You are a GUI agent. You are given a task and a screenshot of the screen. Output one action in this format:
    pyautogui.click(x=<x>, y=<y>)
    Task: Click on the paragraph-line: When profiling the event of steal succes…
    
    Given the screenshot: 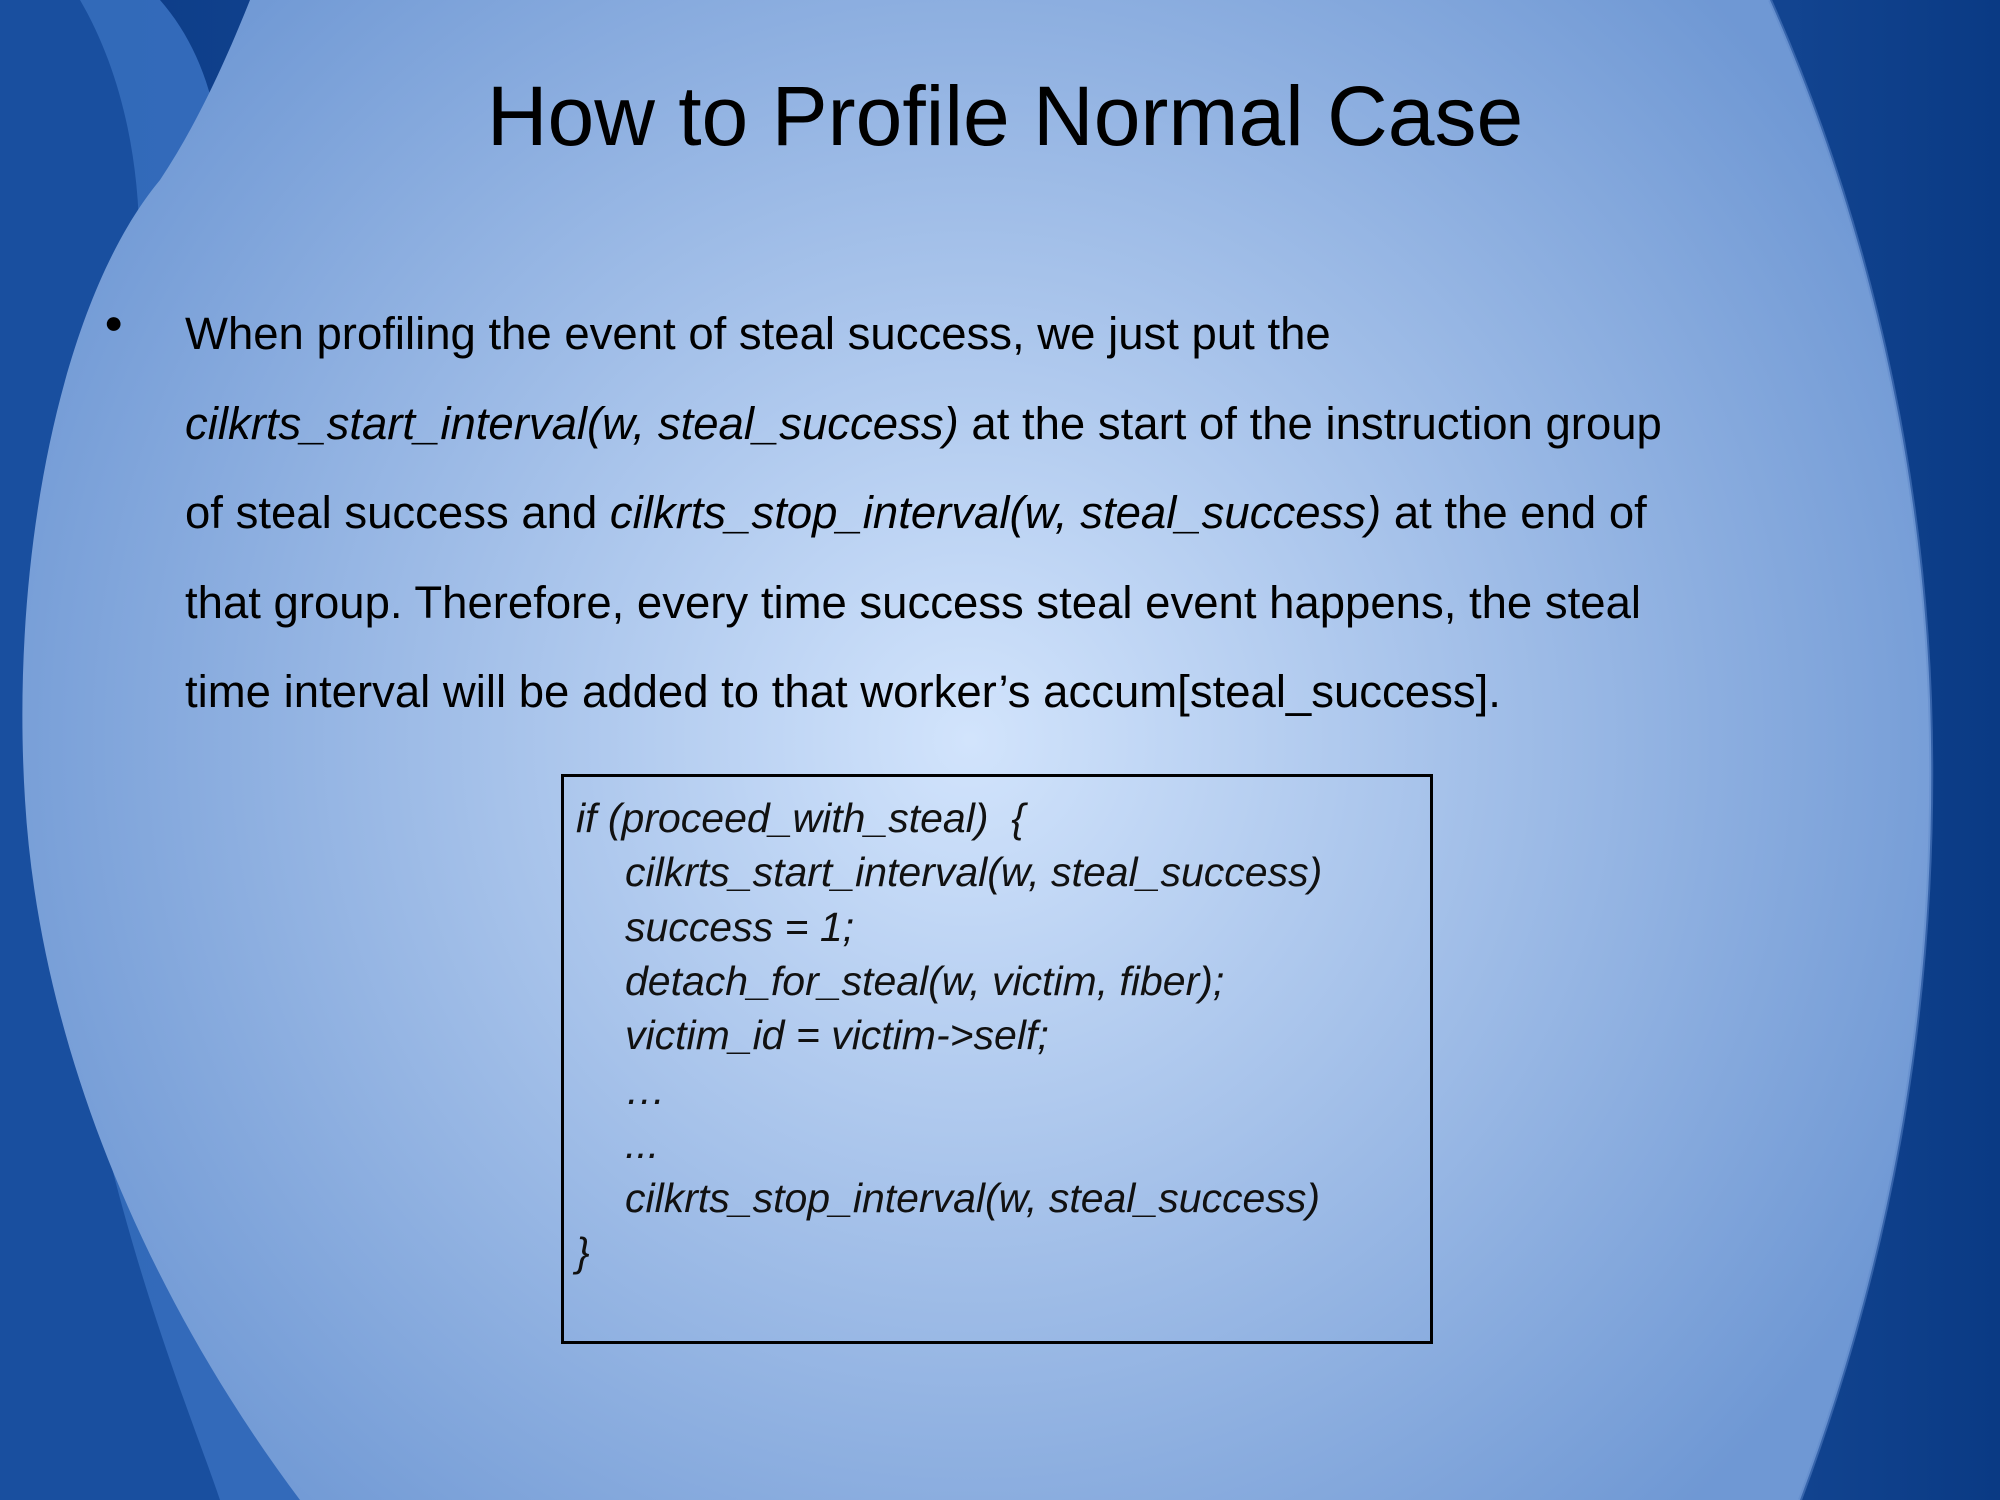 What is the action you would take?
    pyautogui.click(x=1015, y=334)
    